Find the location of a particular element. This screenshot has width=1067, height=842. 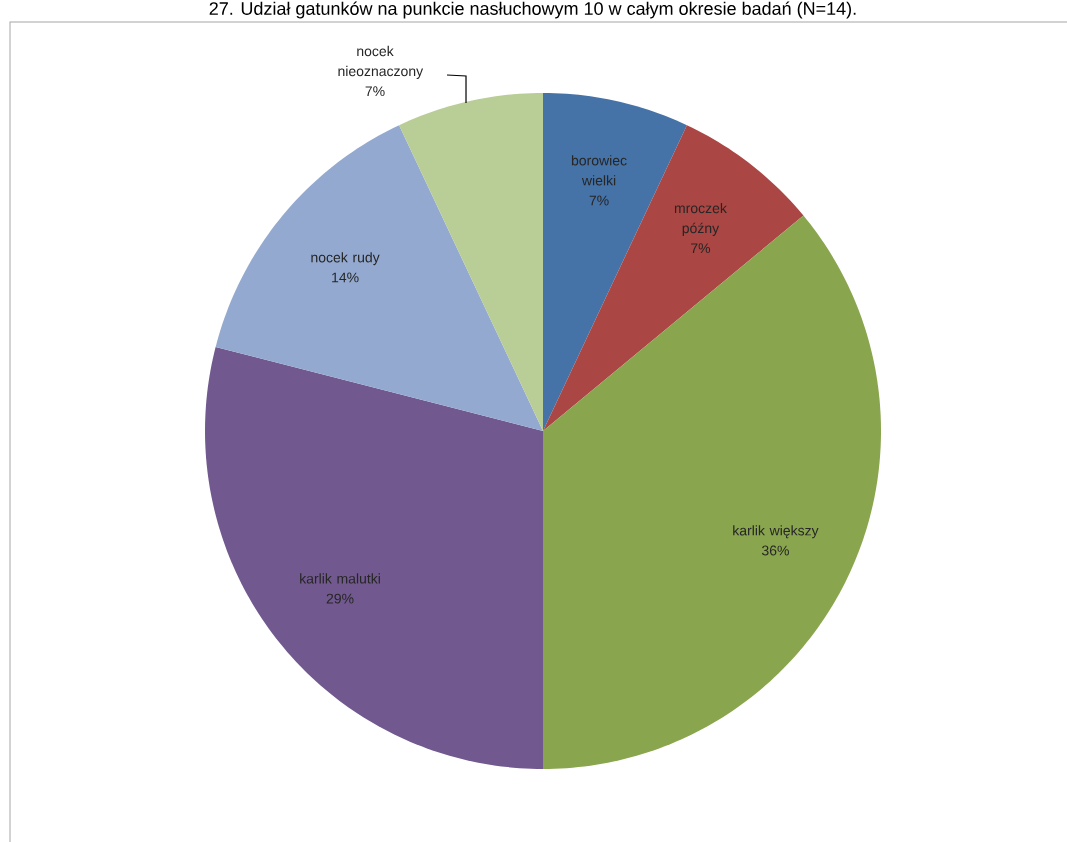

data-label: 36% is located at coordinates (775, 550).